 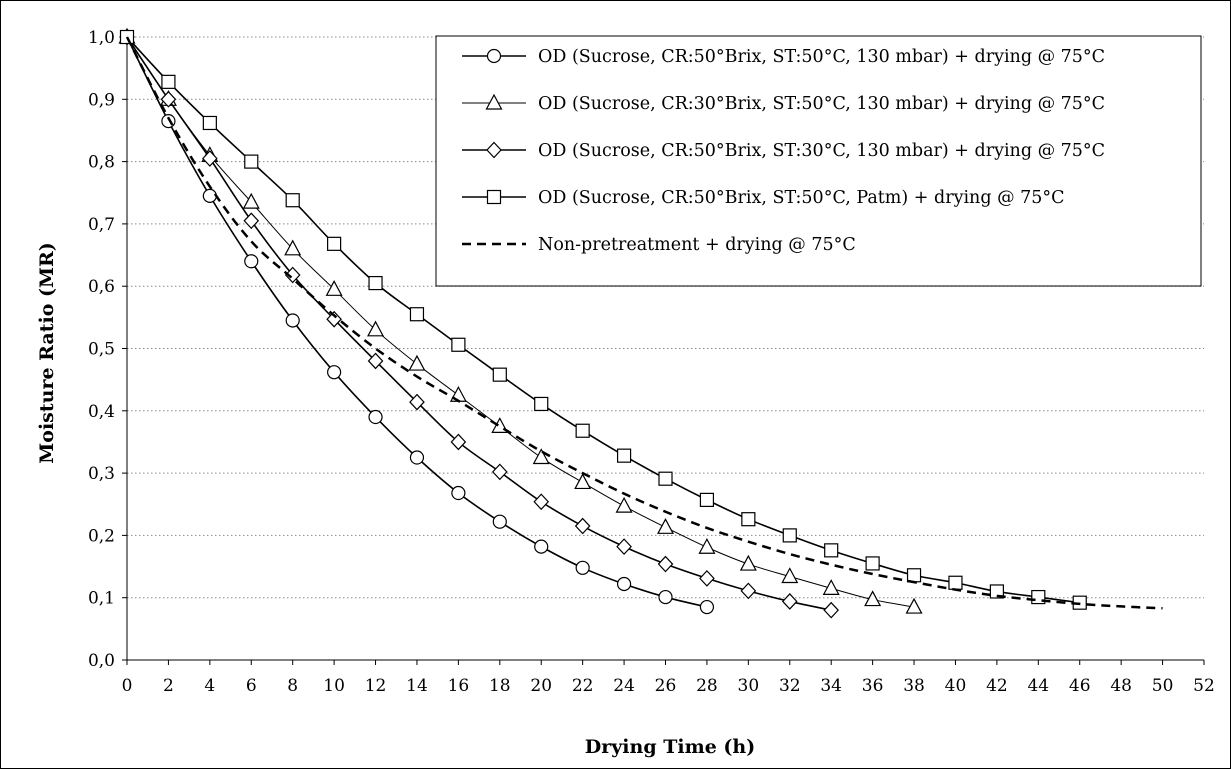 I want to click on x-tick-label: 20, so click(x=541, y=686).